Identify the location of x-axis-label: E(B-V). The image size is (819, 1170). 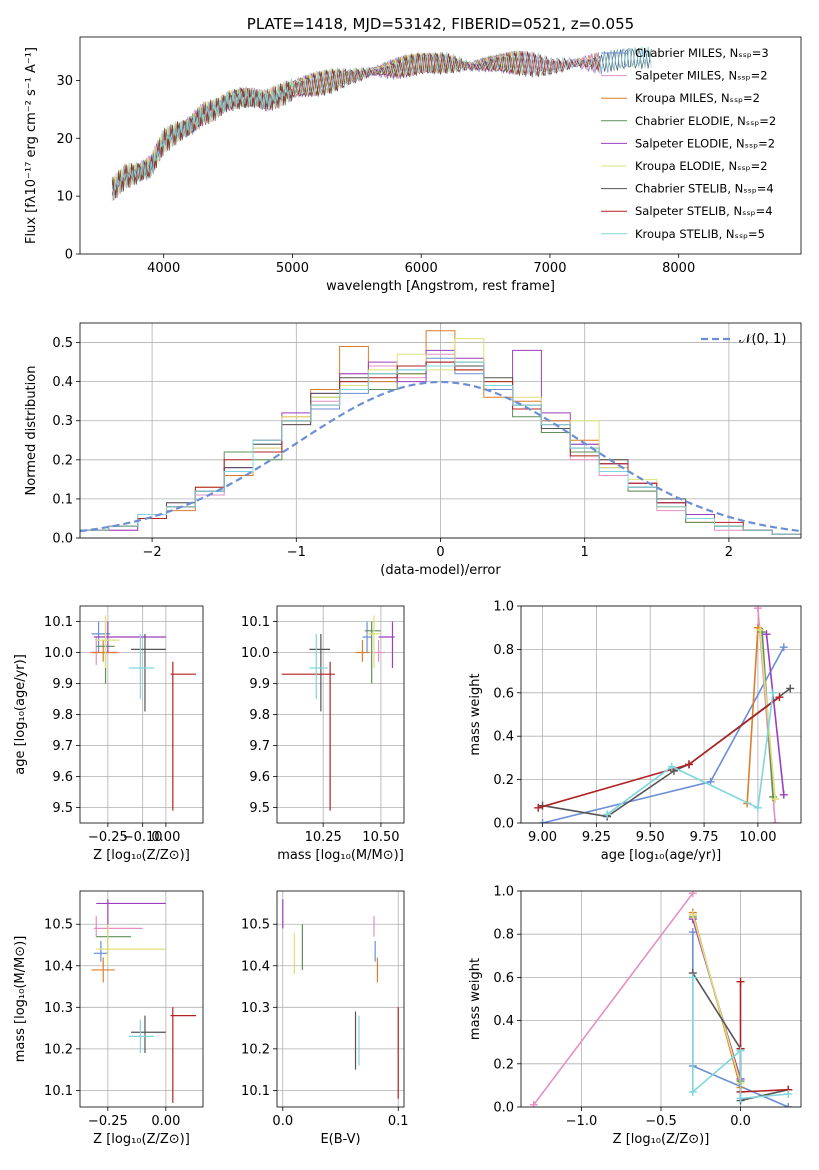
(340, 1139).